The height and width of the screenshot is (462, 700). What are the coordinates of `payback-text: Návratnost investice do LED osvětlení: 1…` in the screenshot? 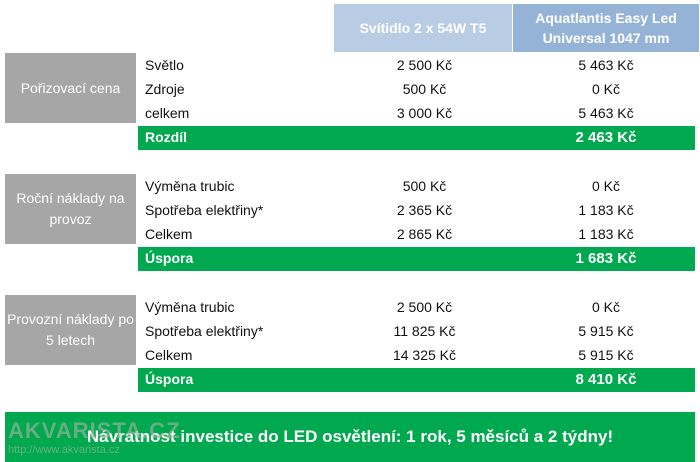 It's located at (350, 436).